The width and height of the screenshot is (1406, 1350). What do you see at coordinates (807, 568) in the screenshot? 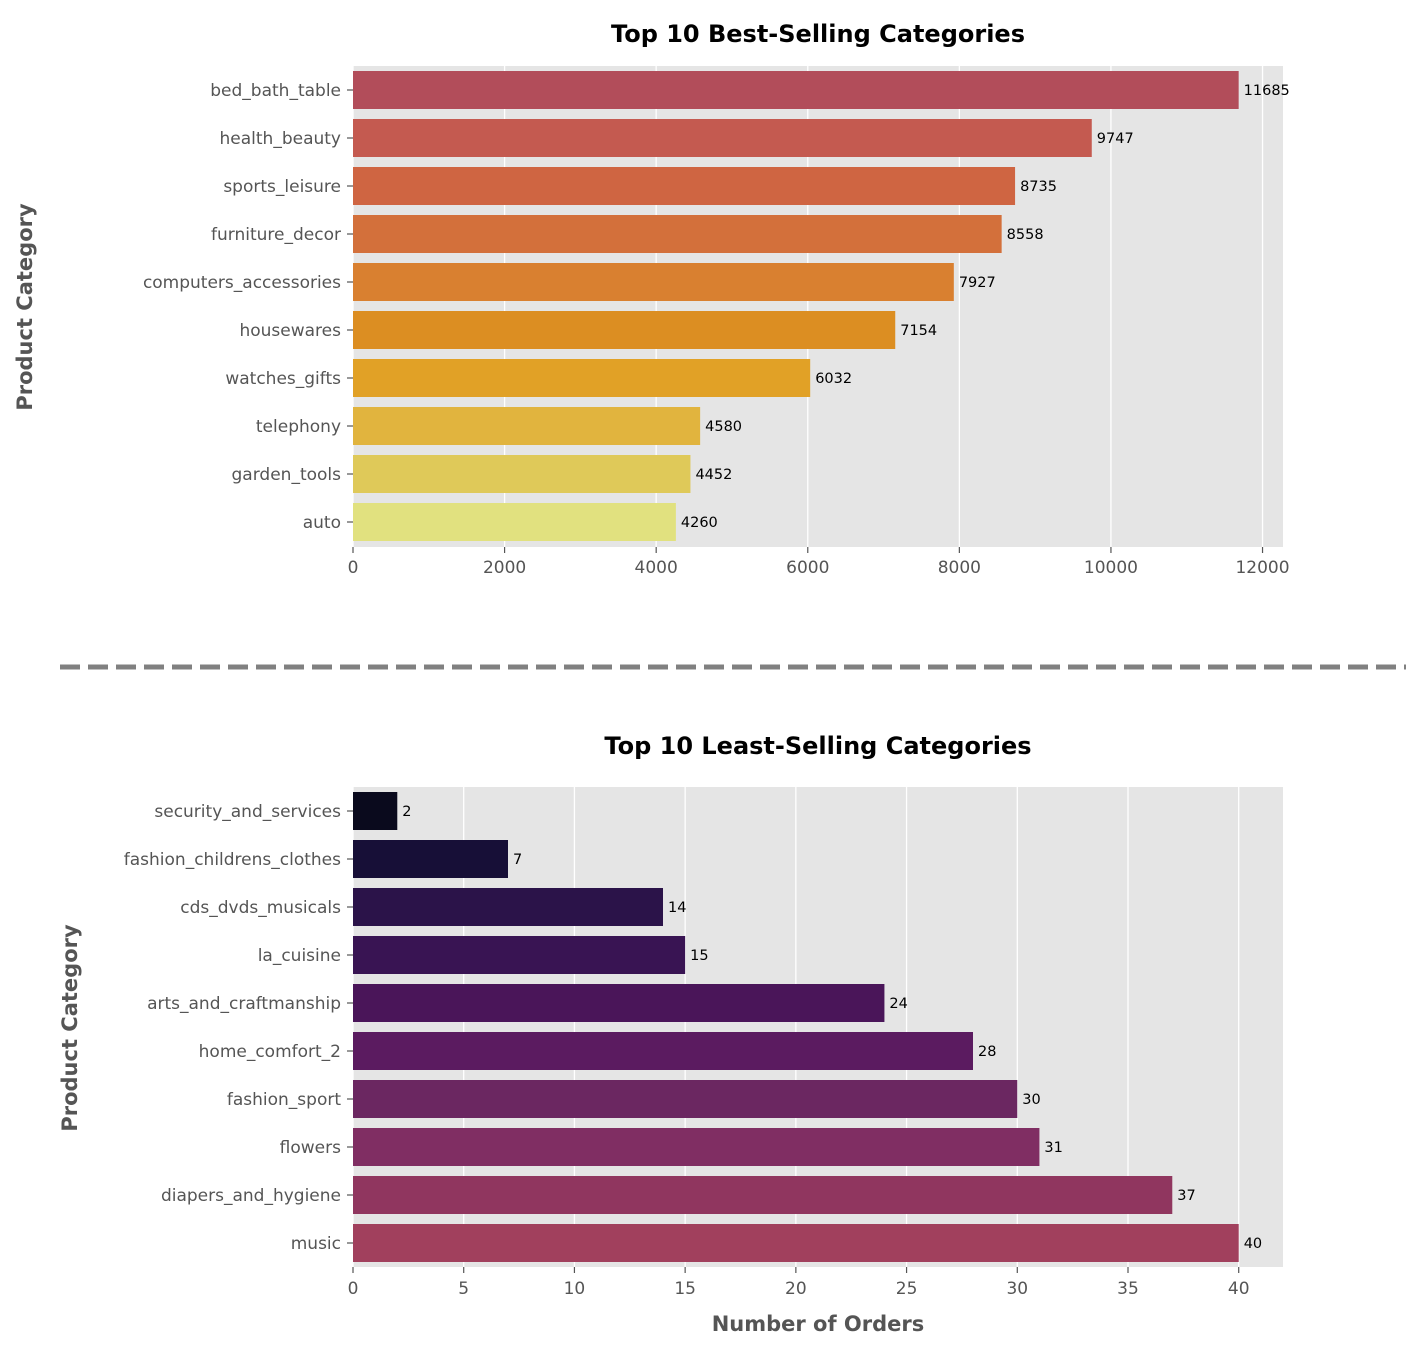
I see `x-tick-label: 6000` at bounding box center [807, 568].